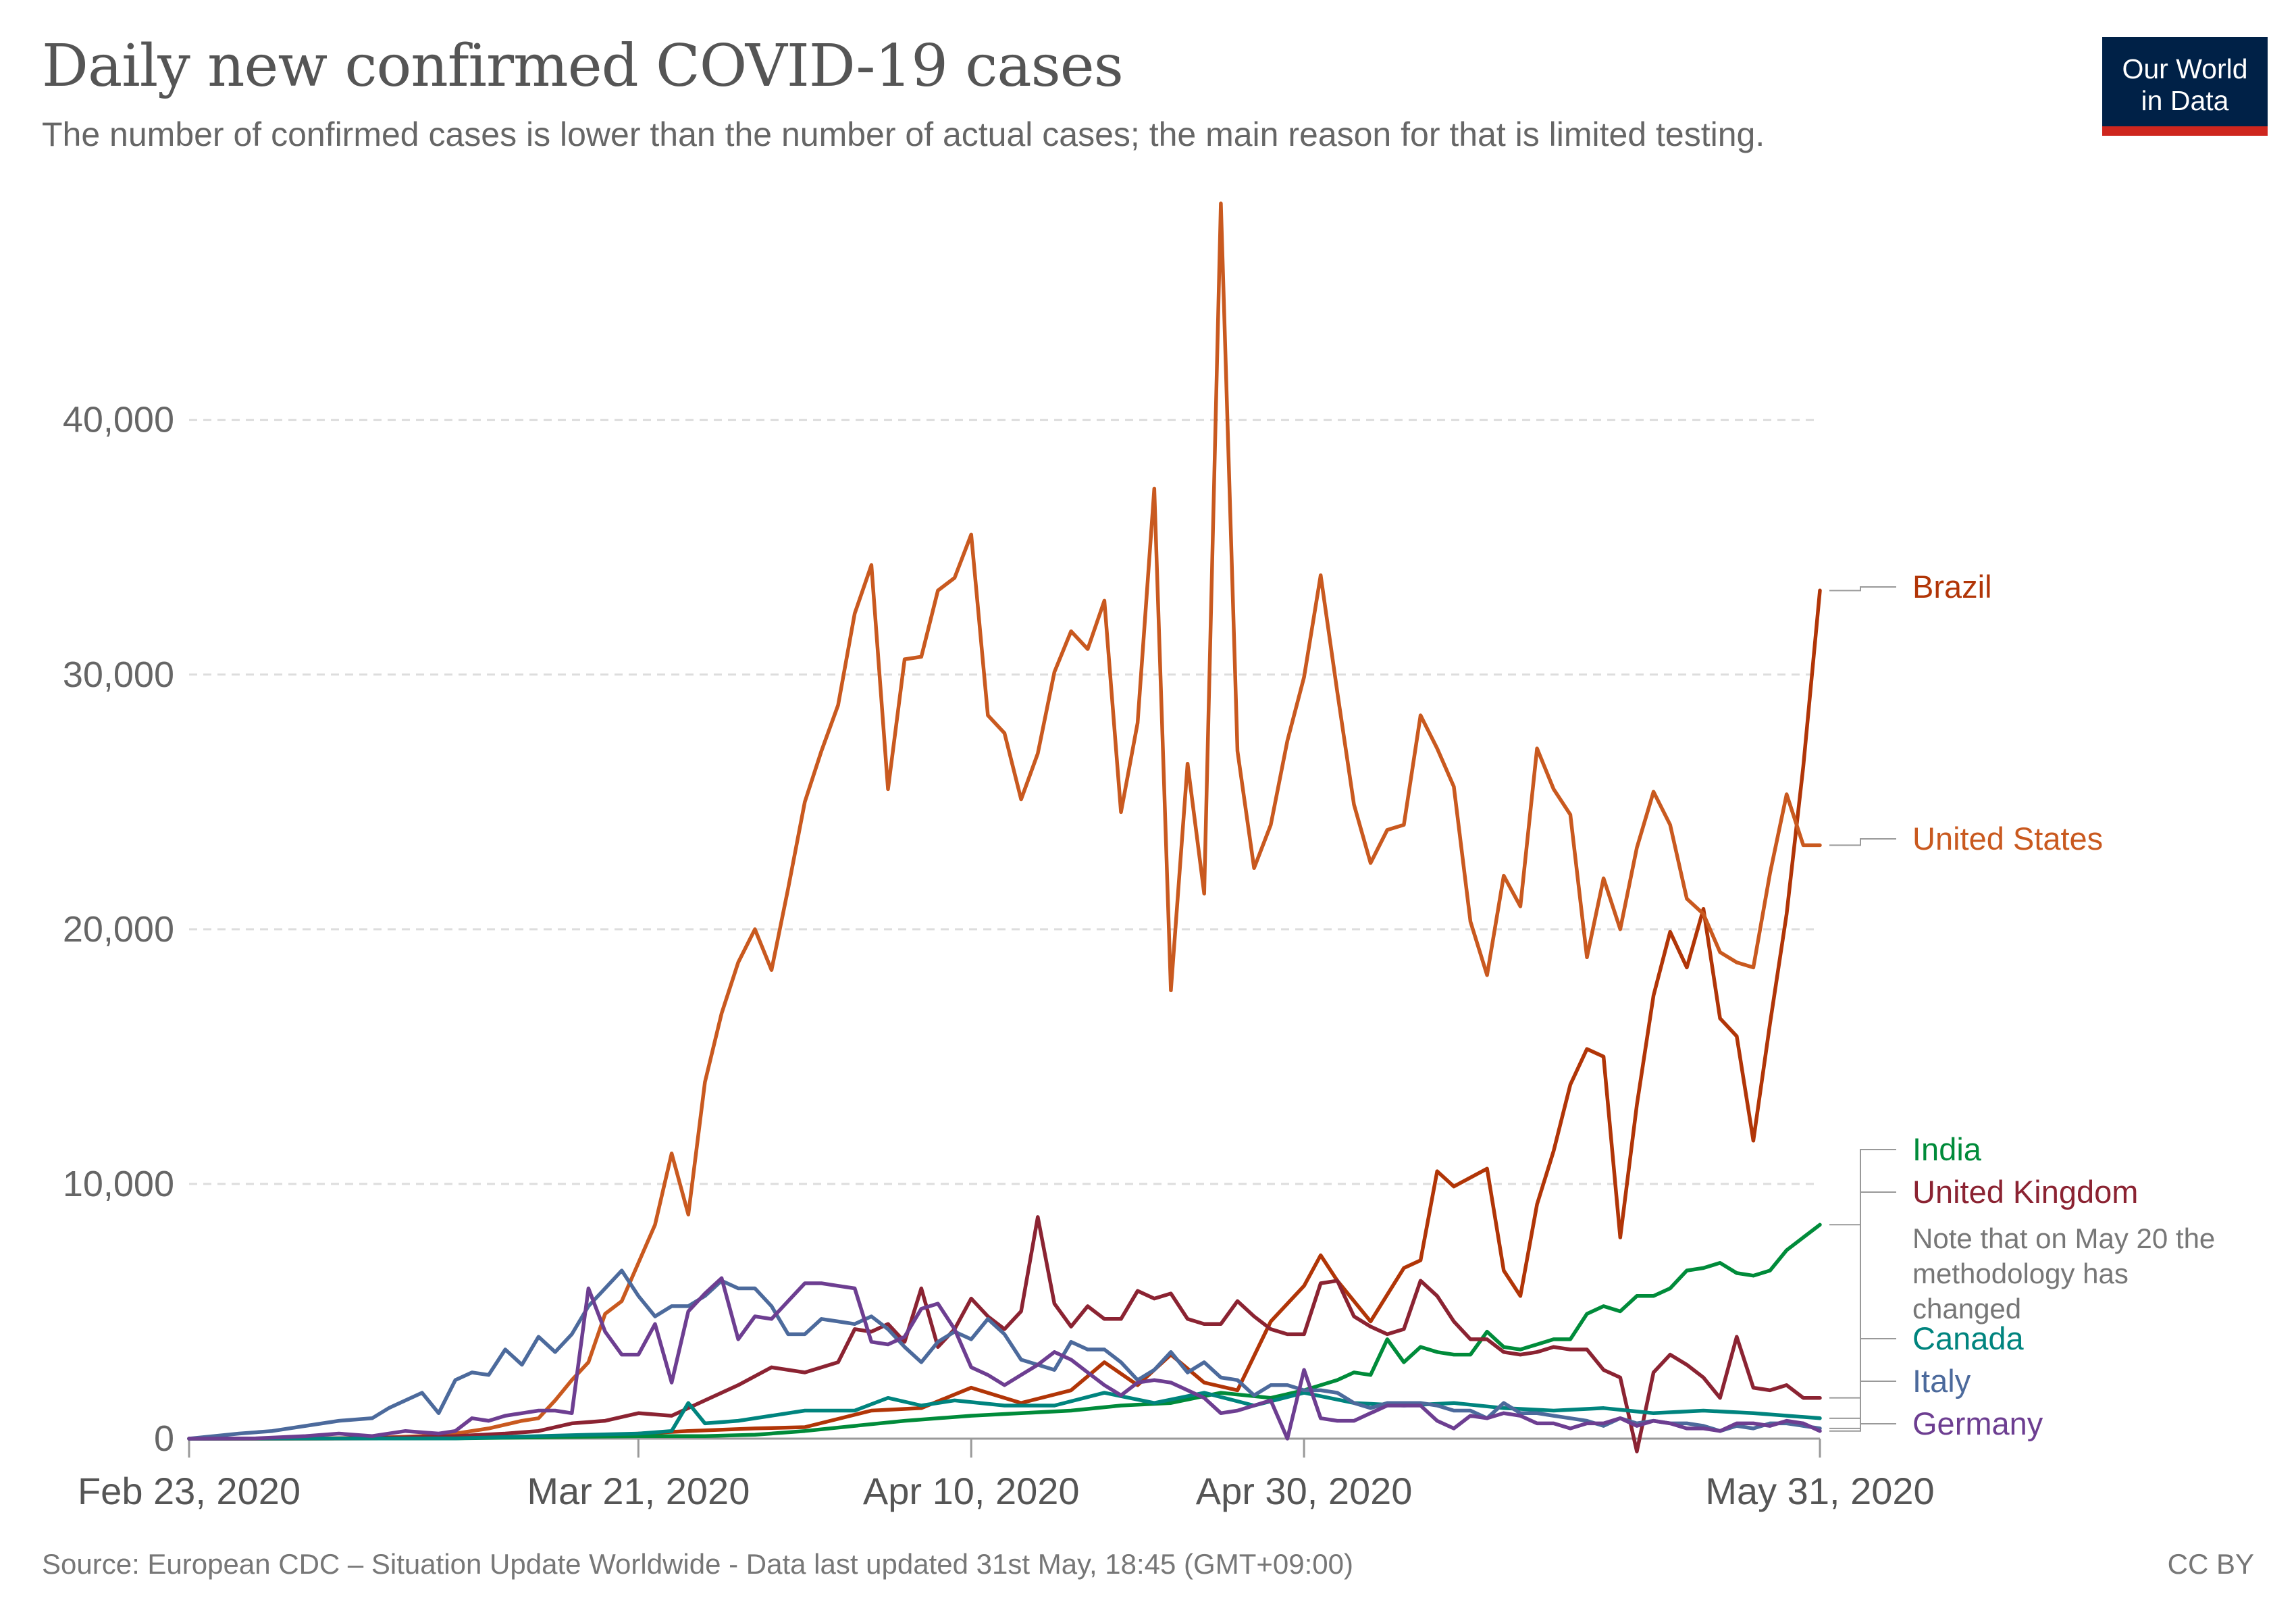 This screenshot has width=2296, height=1621. I want to click on our-world-in-data-logo: Our World in Data, so click(2185, 86).